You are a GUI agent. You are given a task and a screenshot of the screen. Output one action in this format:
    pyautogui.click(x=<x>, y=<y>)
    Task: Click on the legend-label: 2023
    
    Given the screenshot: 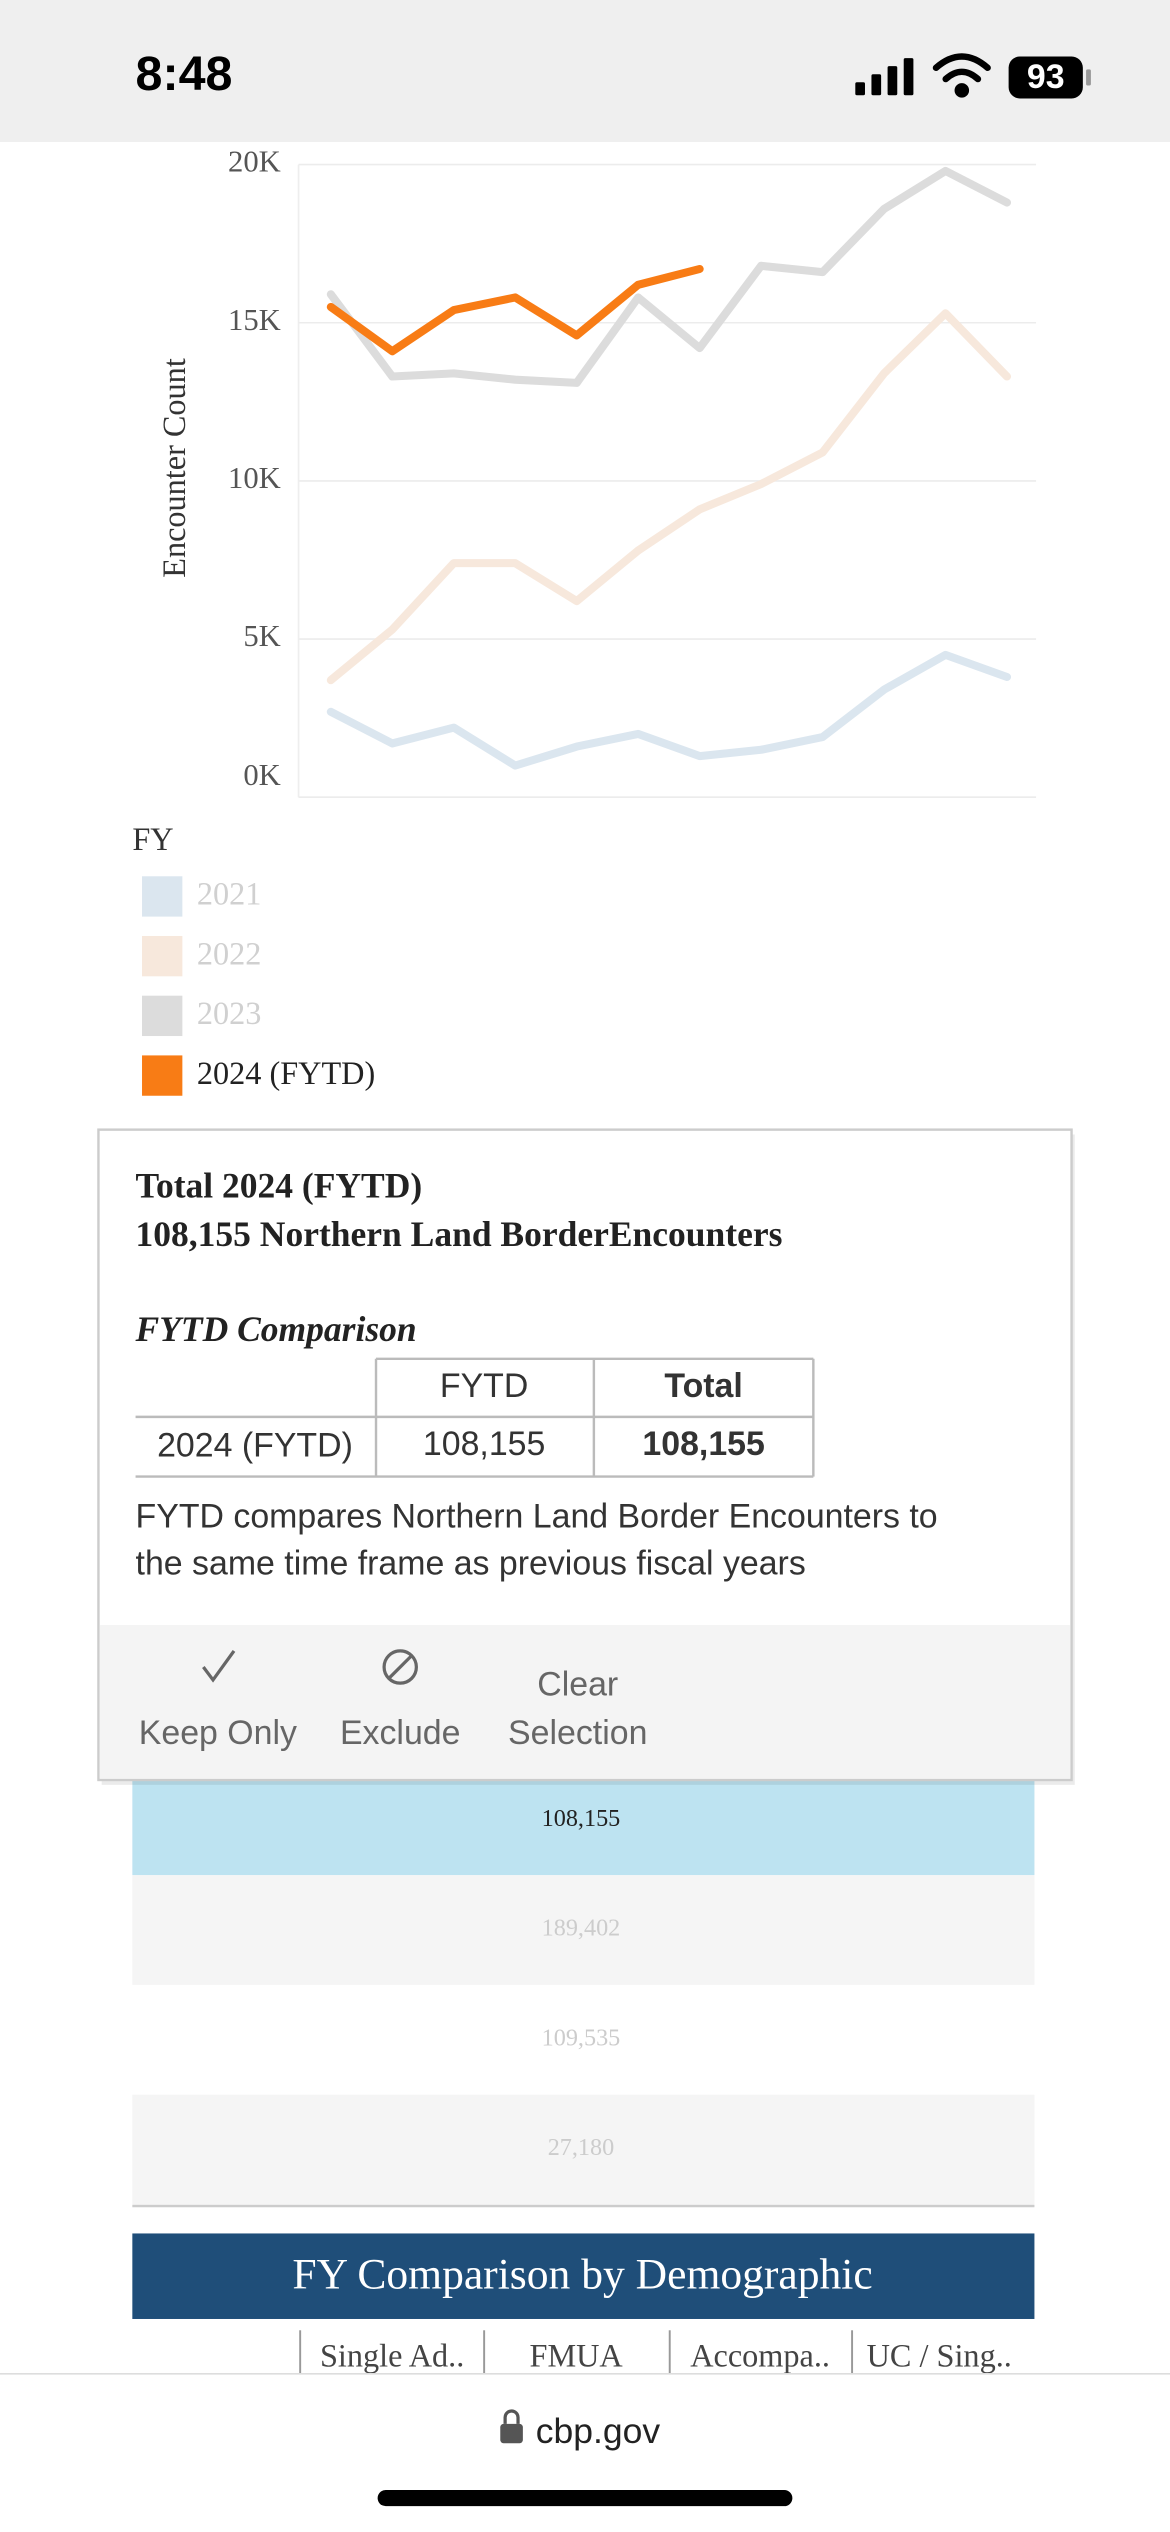 What is the action you would take?
    pyautogui.click(x=229, y=1013)
    